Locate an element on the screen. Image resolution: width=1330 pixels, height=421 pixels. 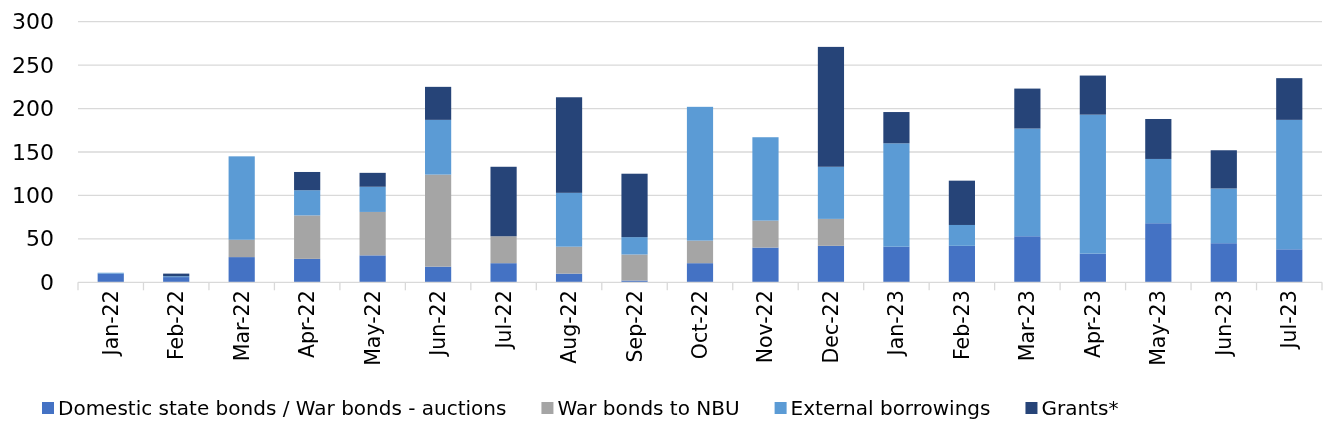
legend-label: Domestic state bonds / War bonds - auctions is located at coordinates (282, 408).